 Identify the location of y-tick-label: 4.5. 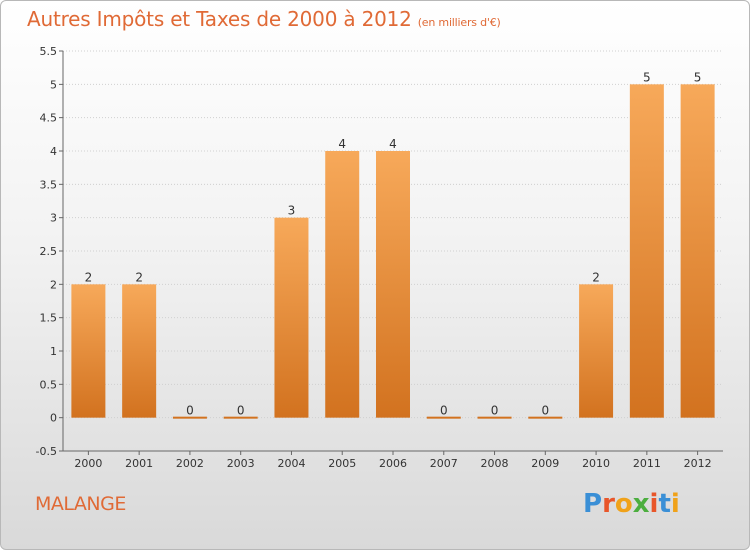
(49, 118).